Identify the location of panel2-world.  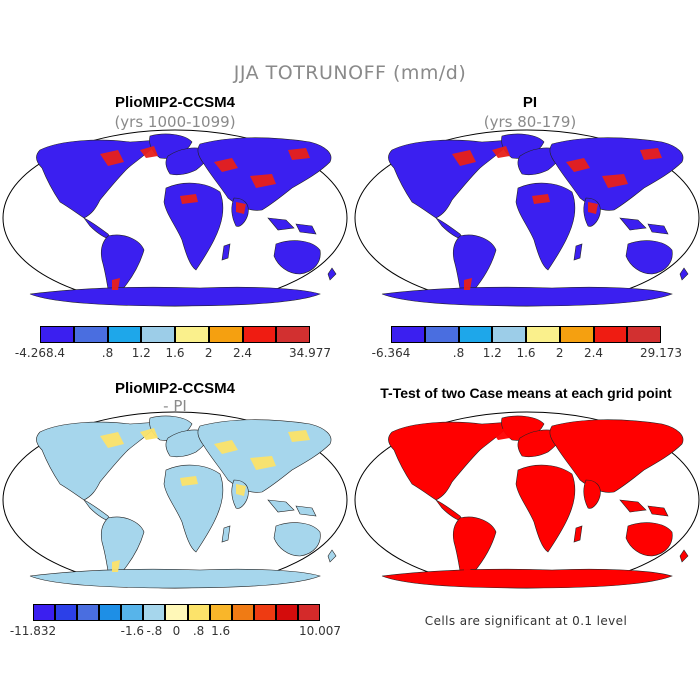
(527, 218).